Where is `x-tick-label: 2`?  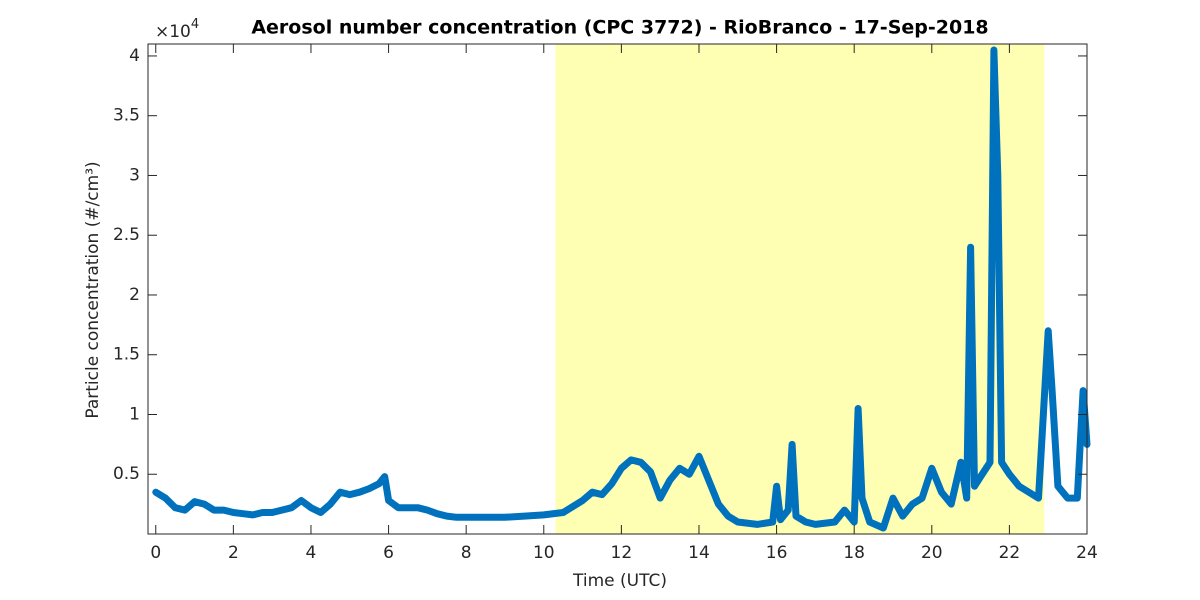 x-tick-label: 2 is located at coordinates (233, 553).